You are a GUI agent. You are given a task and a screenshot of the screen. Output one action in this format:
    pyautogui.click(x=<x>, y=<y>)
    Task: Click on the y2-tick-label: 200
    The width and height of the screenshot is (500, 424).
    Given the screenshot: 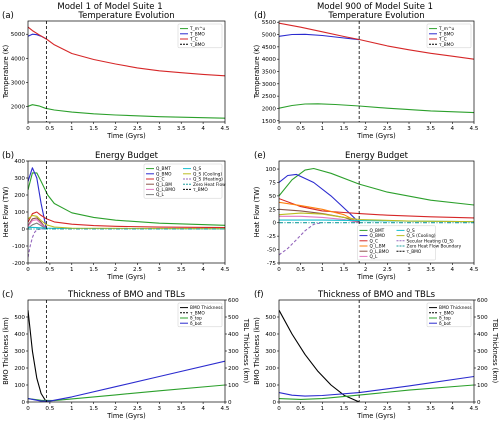 What is the action you would take?
    pyautogui.click(x=482, y=369)
    